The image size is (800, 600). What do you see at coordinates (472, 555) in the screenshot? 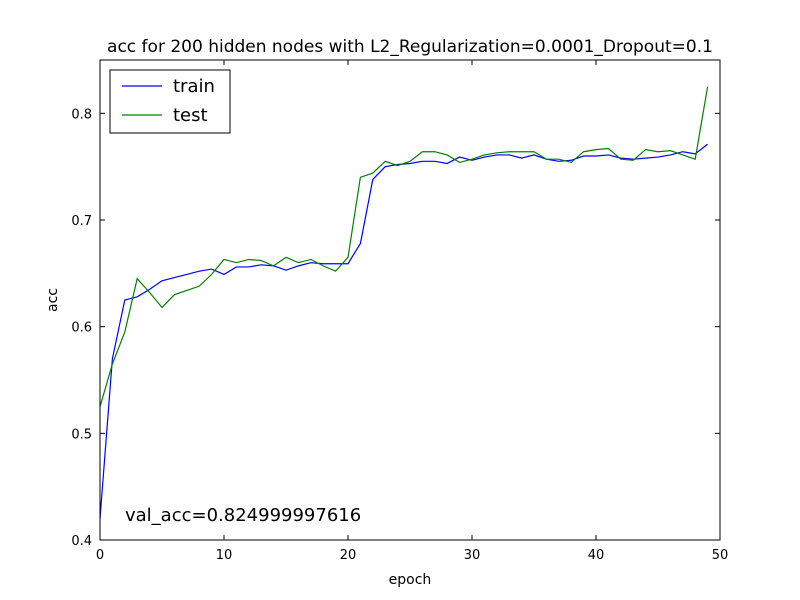
I see `x-tick-label: 30` at bounding box center [472, 555].